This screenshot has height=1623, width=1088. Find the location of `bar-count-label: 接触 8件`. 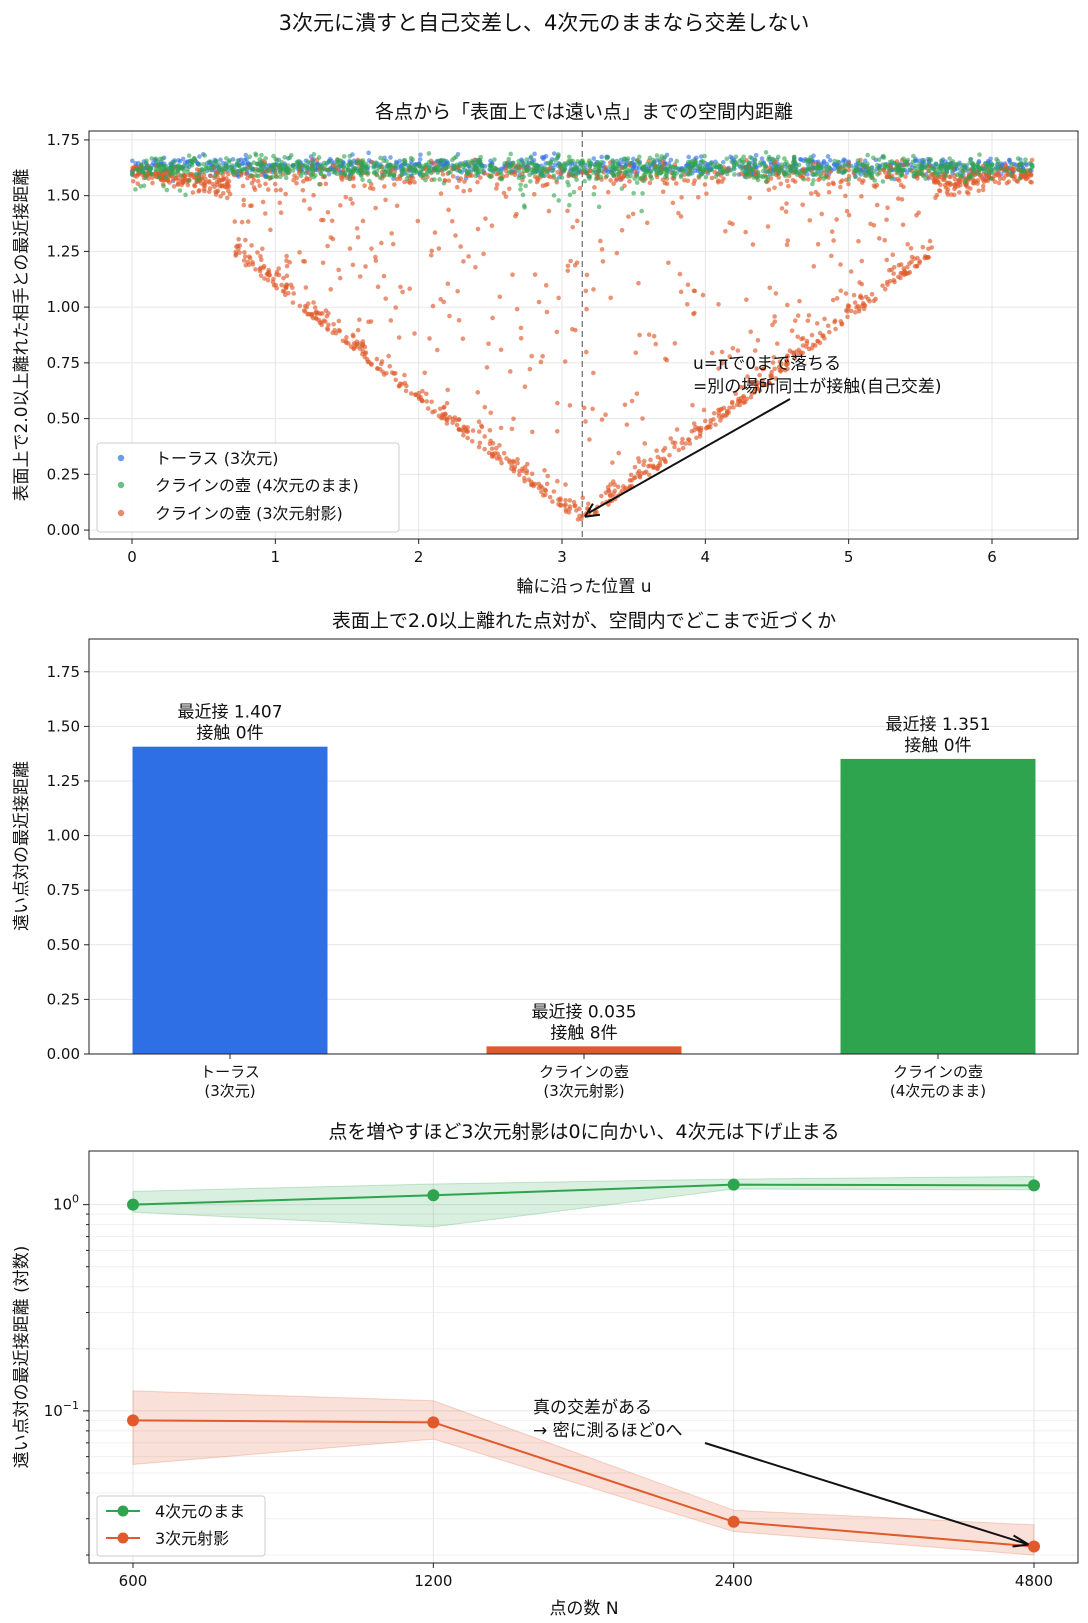

bar-count-label: 接触 8件 is located at coordinates (583, 1033).